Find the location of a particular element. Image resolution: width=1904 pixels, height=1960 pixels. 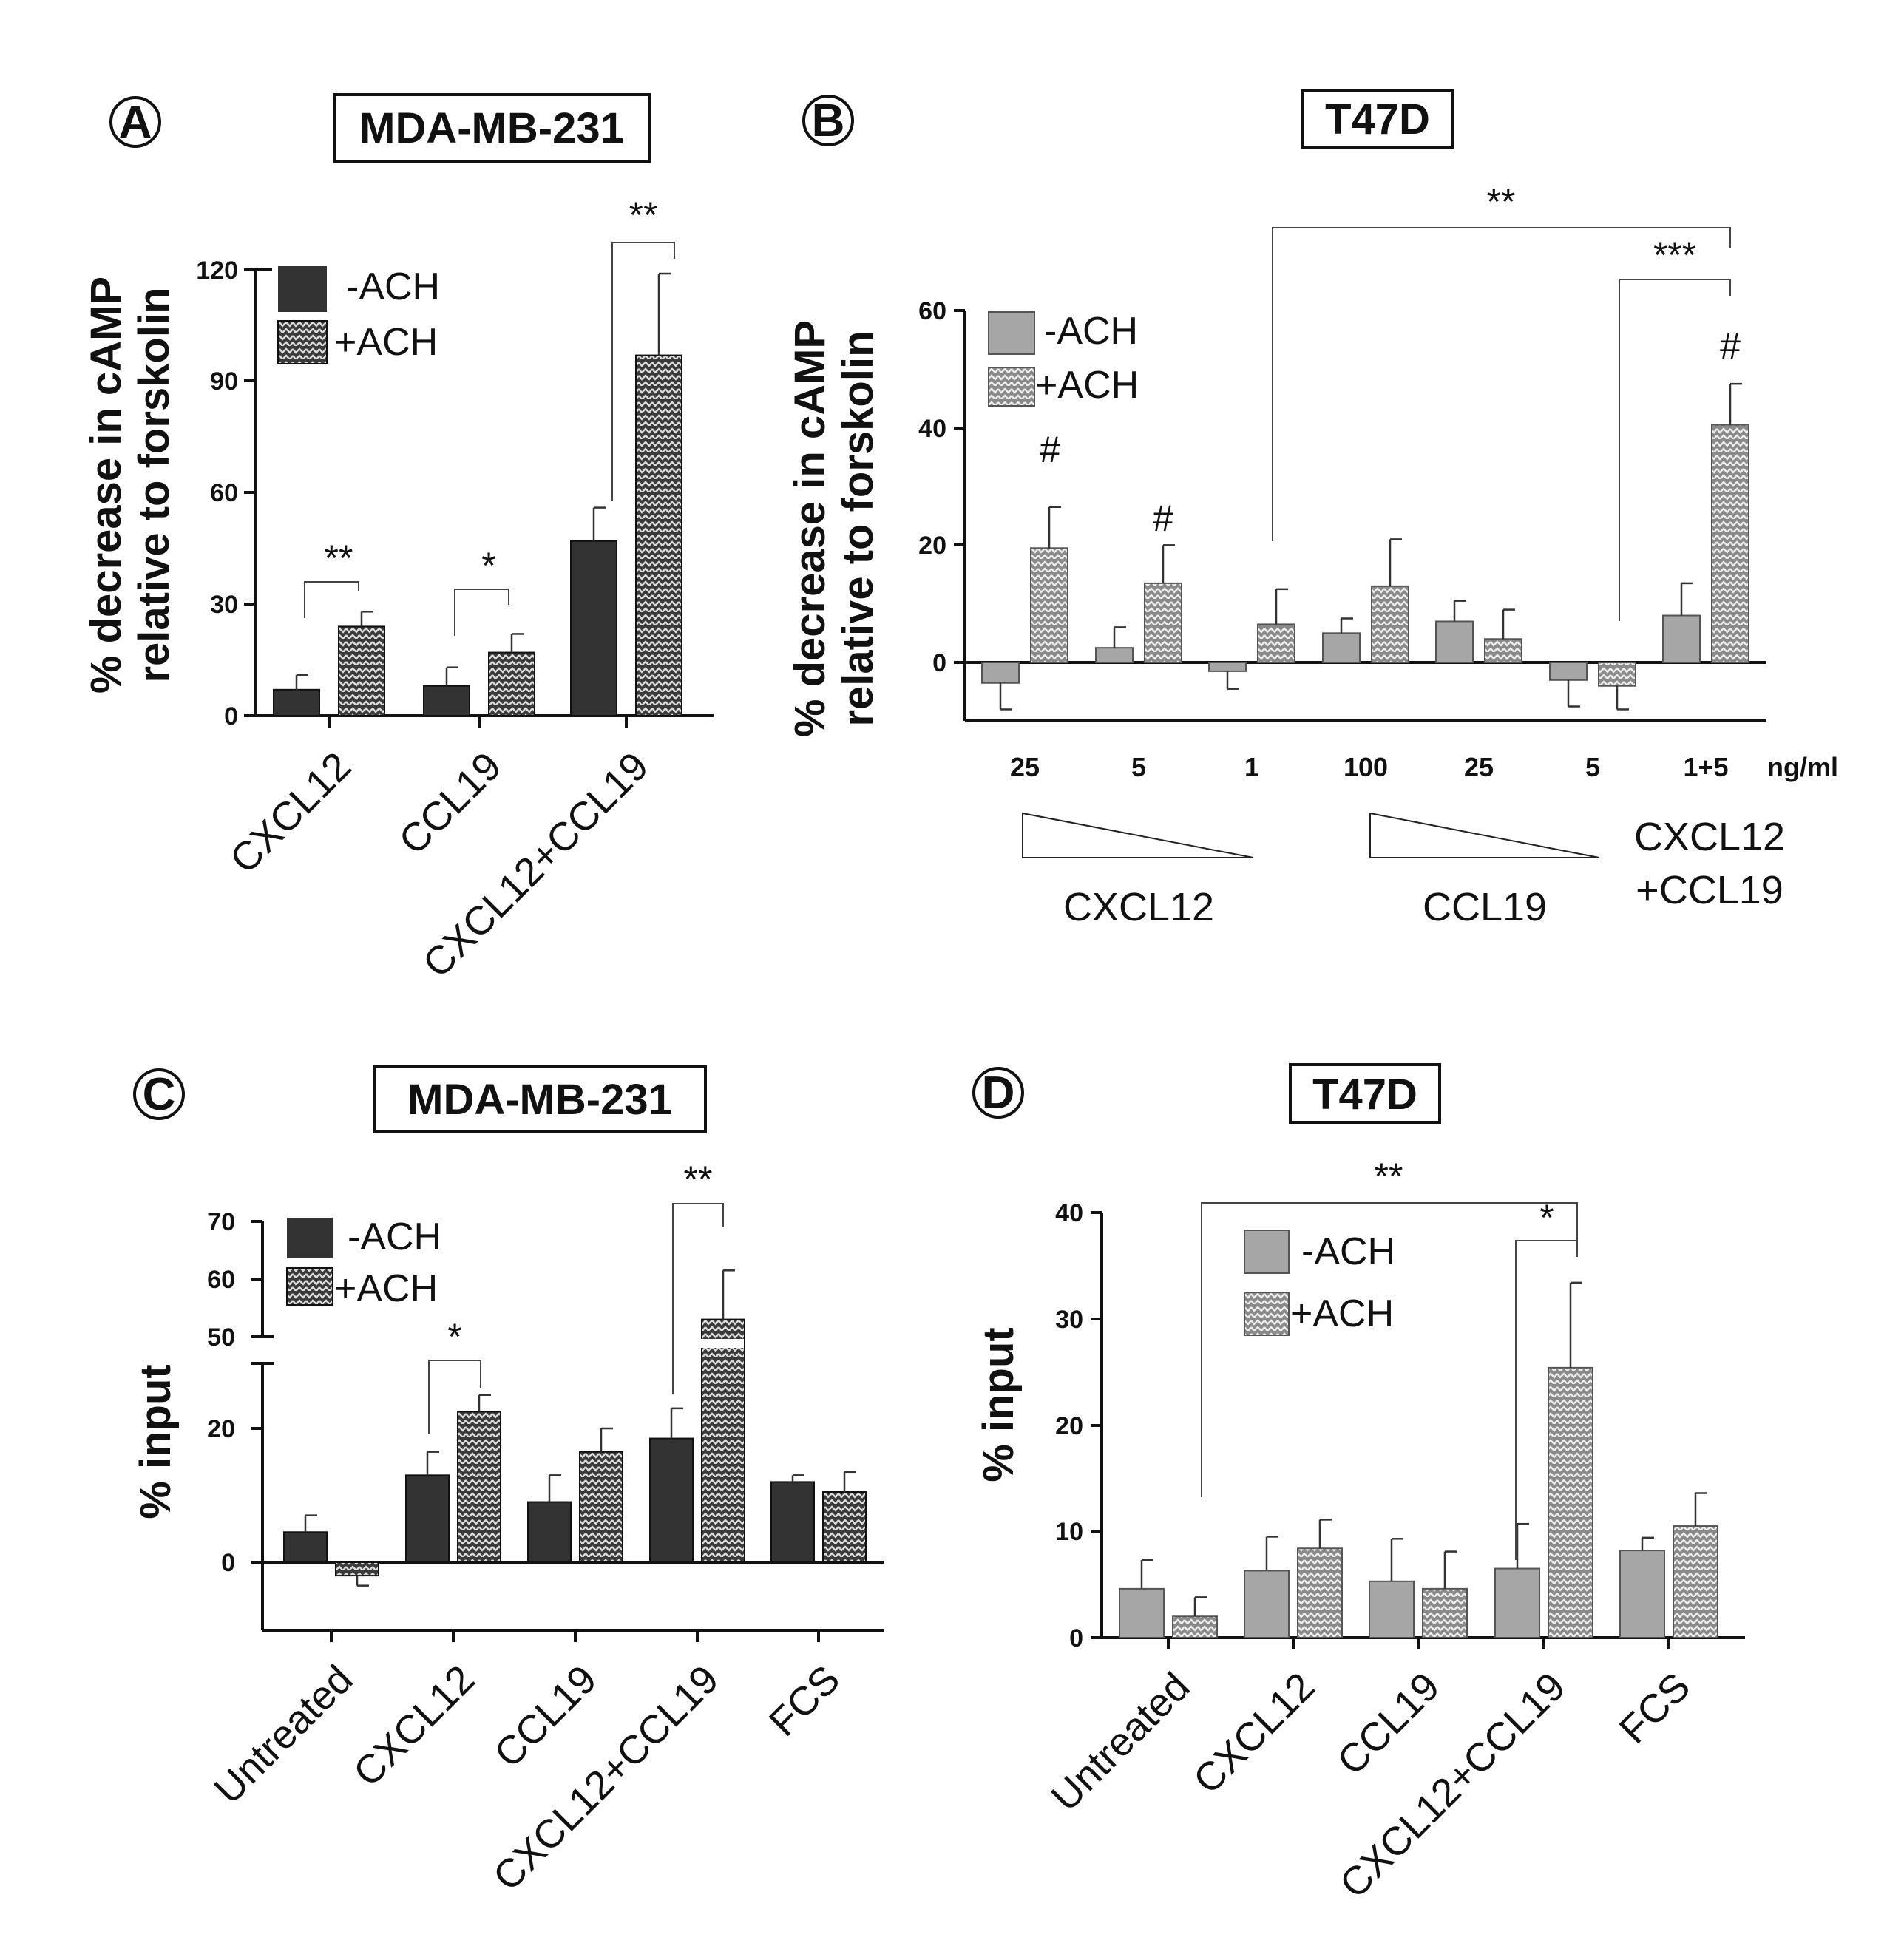

panel-a-legend: -ACH +ACH is located at coordinates (358, 314).